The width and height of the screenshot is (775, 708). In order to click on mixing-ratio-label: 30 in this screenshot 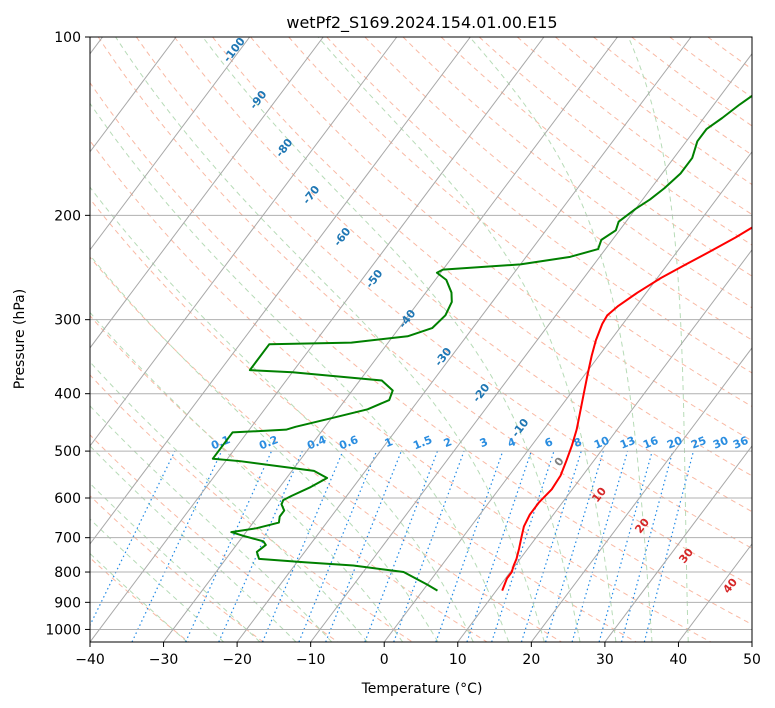, I will do `click(720, 443)`.